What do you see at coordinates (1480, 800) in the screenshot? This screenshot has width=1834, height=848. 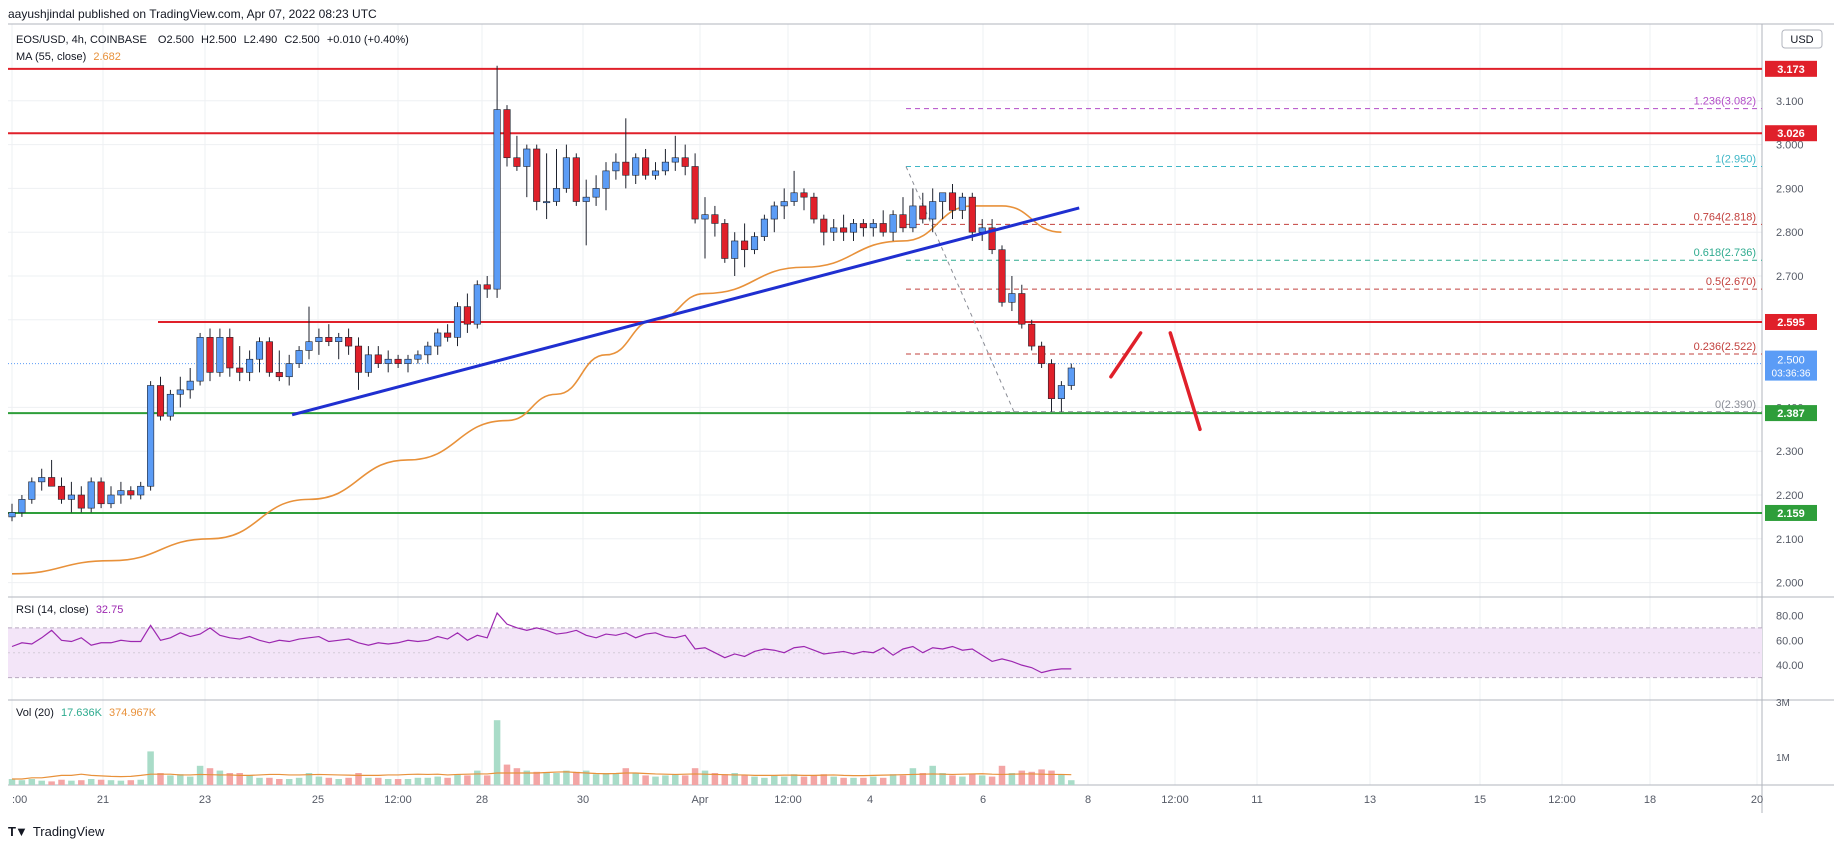 I see `time-tick-label: 15` at bounding box center [1480, 800].